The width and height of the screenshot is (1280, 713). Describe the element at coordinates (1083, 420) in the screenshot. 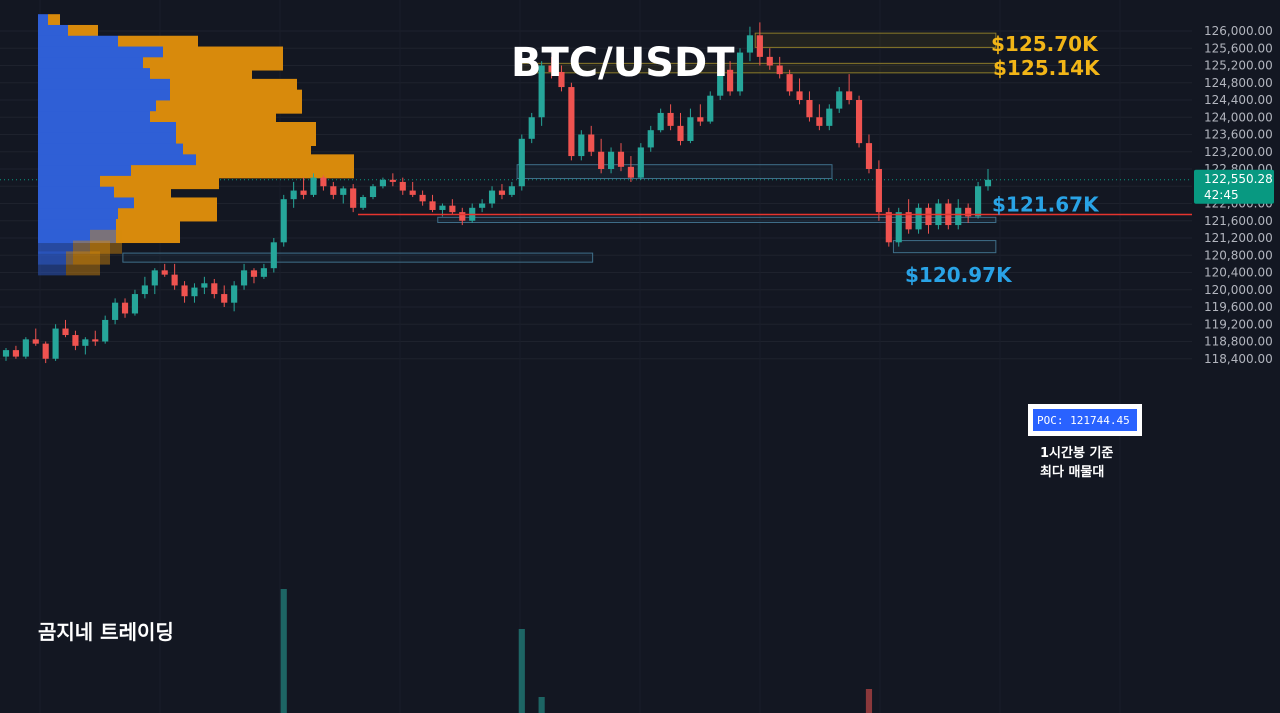

I see `poc-label: POC: 121744.45` at that location.